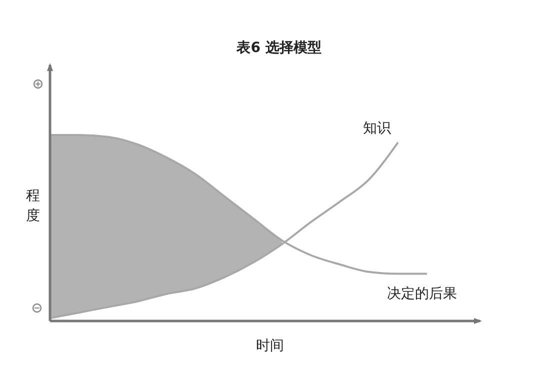  What do you see at coordinates (422, 294) in the screenshot?
I see `series-label: 决定的后果` at bounding box center [422, 294].